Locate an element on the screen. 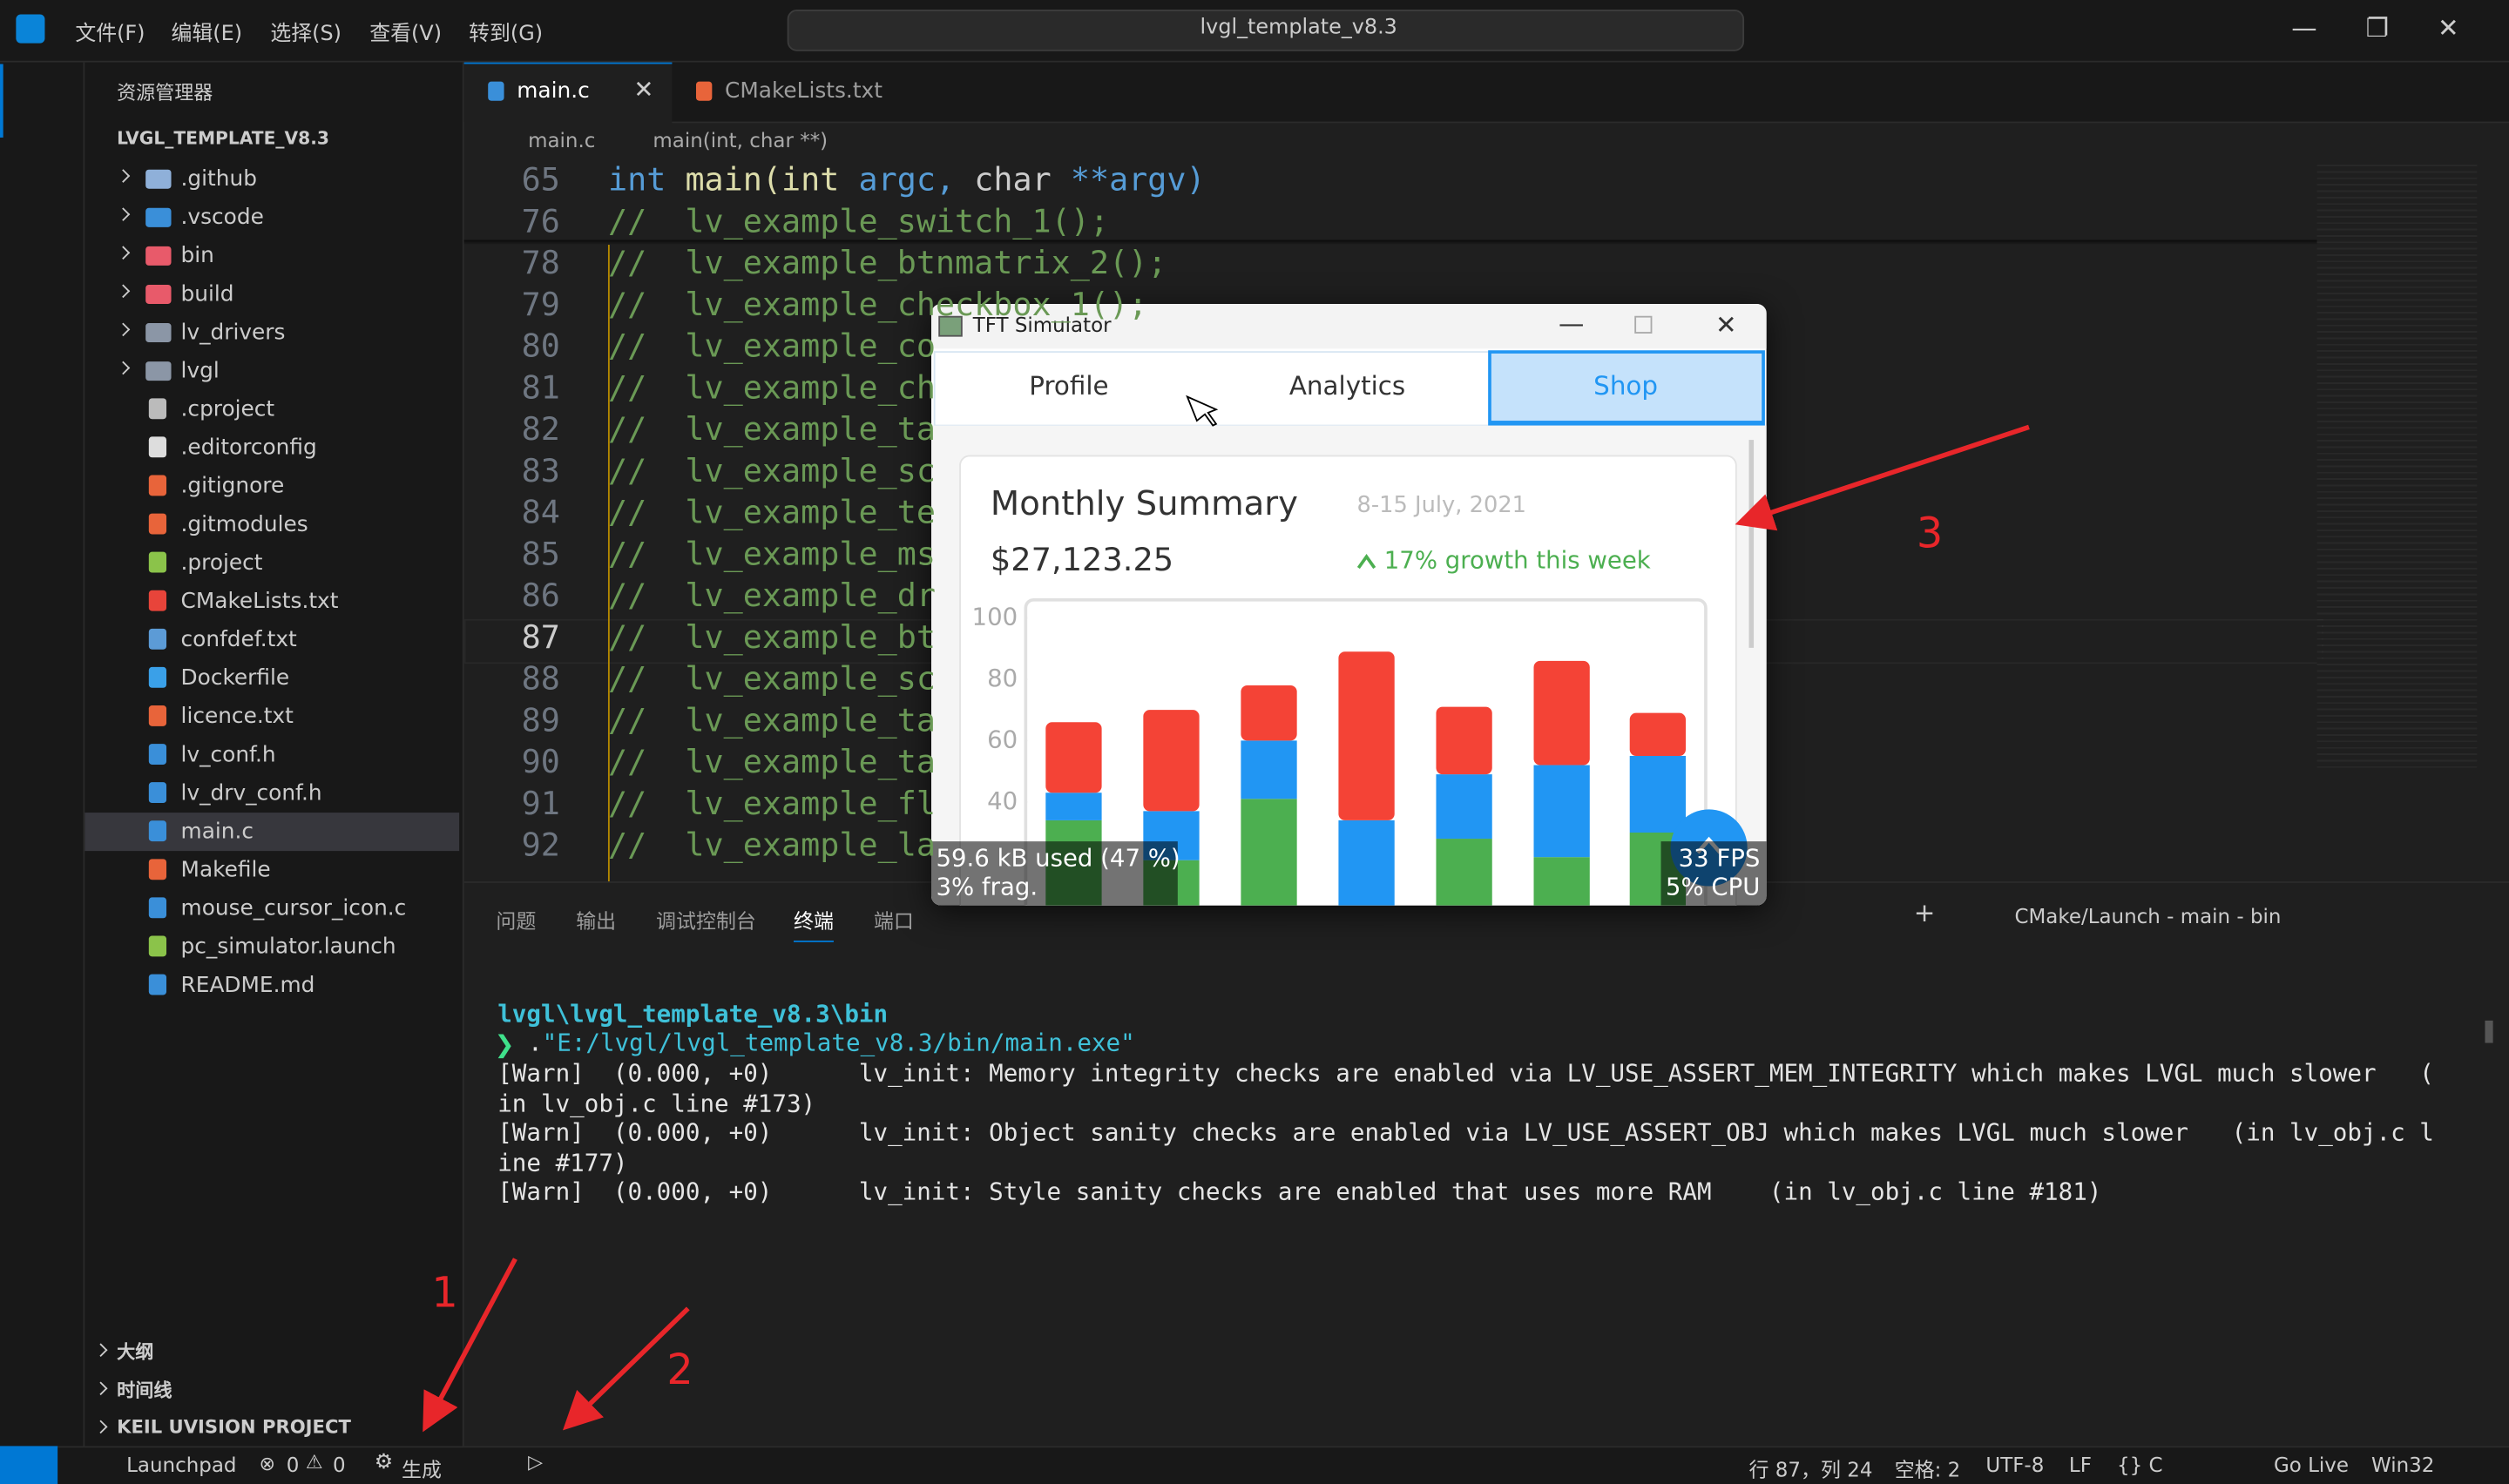 The width and height of the screenshot is (2509, 1484). sim-tab: Profile is located at coordinates (1068, 386).